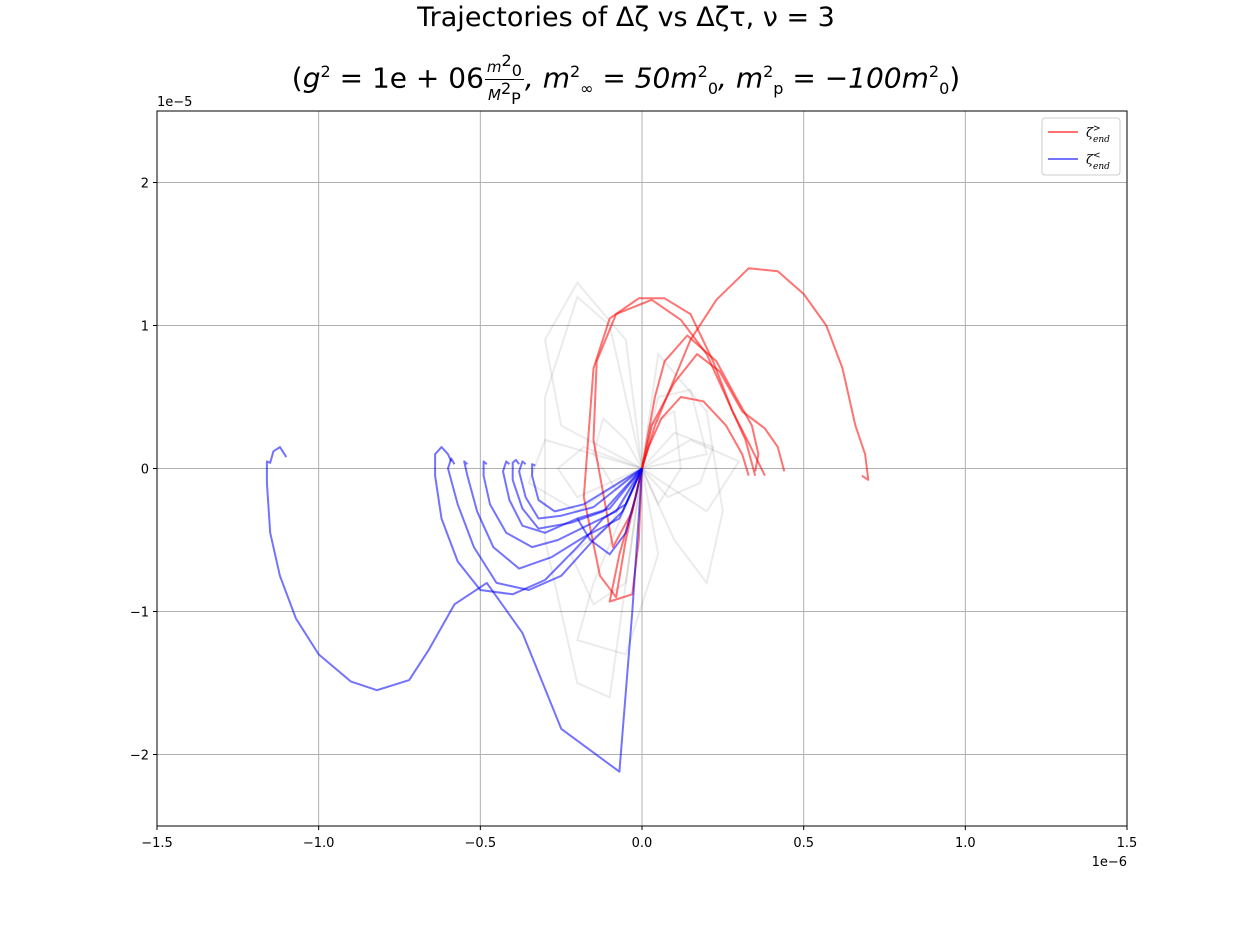 This screenshot has width=1252, height=928. What do you see at coordinates (1109, 862) in the screenshot?
I see `x-multiplier: 1e−6` at bounding box center [1109, 862].